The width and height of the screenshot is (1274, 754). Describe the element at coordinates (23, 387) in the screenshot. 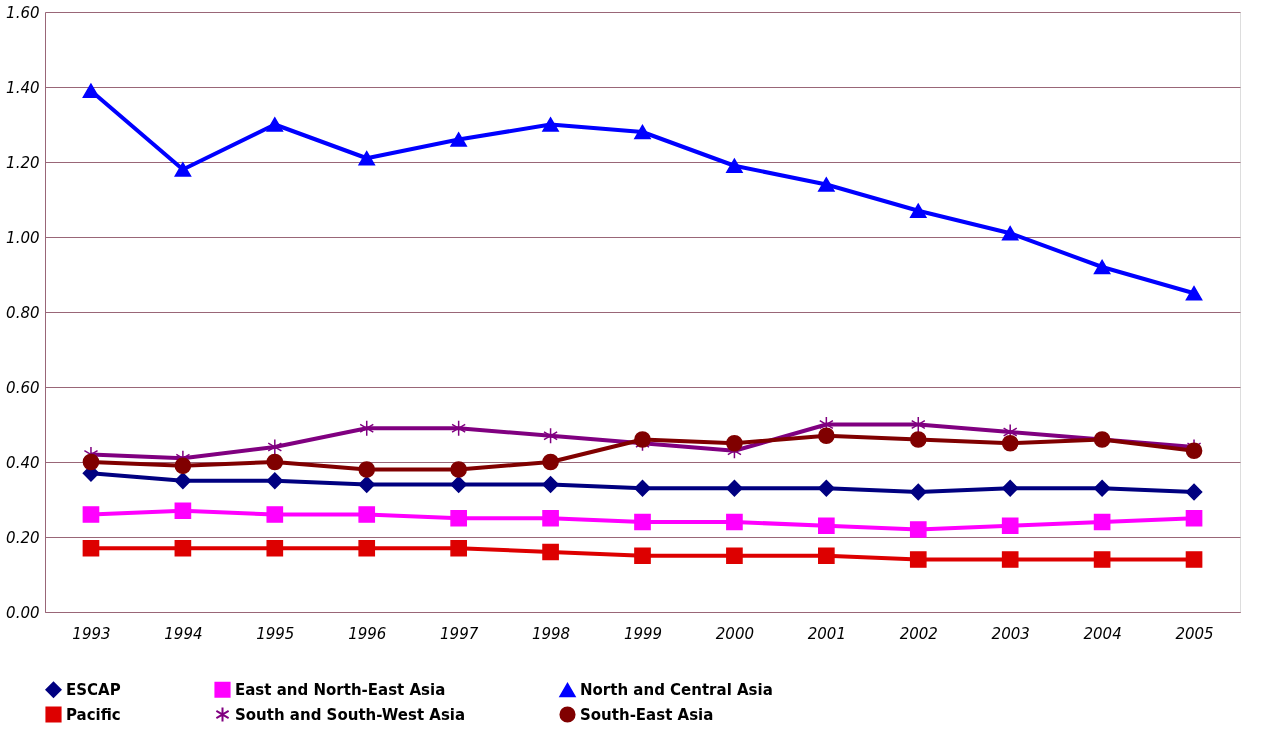

I see `y-tick-label: 0.60` at that location.